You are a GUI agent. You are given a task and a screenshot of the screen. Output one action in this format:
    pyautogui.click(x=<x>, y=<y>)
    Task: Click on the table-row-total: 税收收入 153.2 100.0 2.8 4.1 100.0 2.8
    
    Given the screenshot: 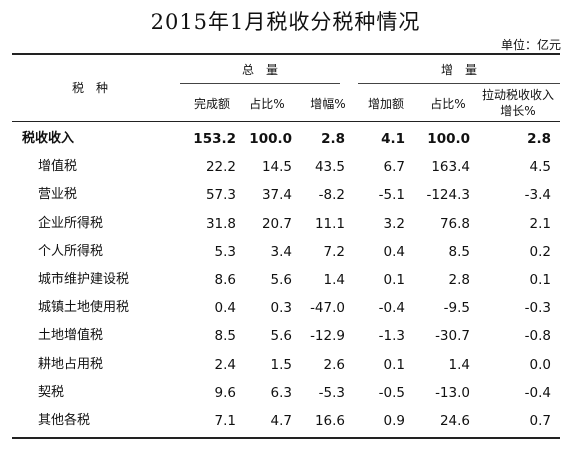 What is the action you would take?
    pyautogui.click(x=285, y=139)
    